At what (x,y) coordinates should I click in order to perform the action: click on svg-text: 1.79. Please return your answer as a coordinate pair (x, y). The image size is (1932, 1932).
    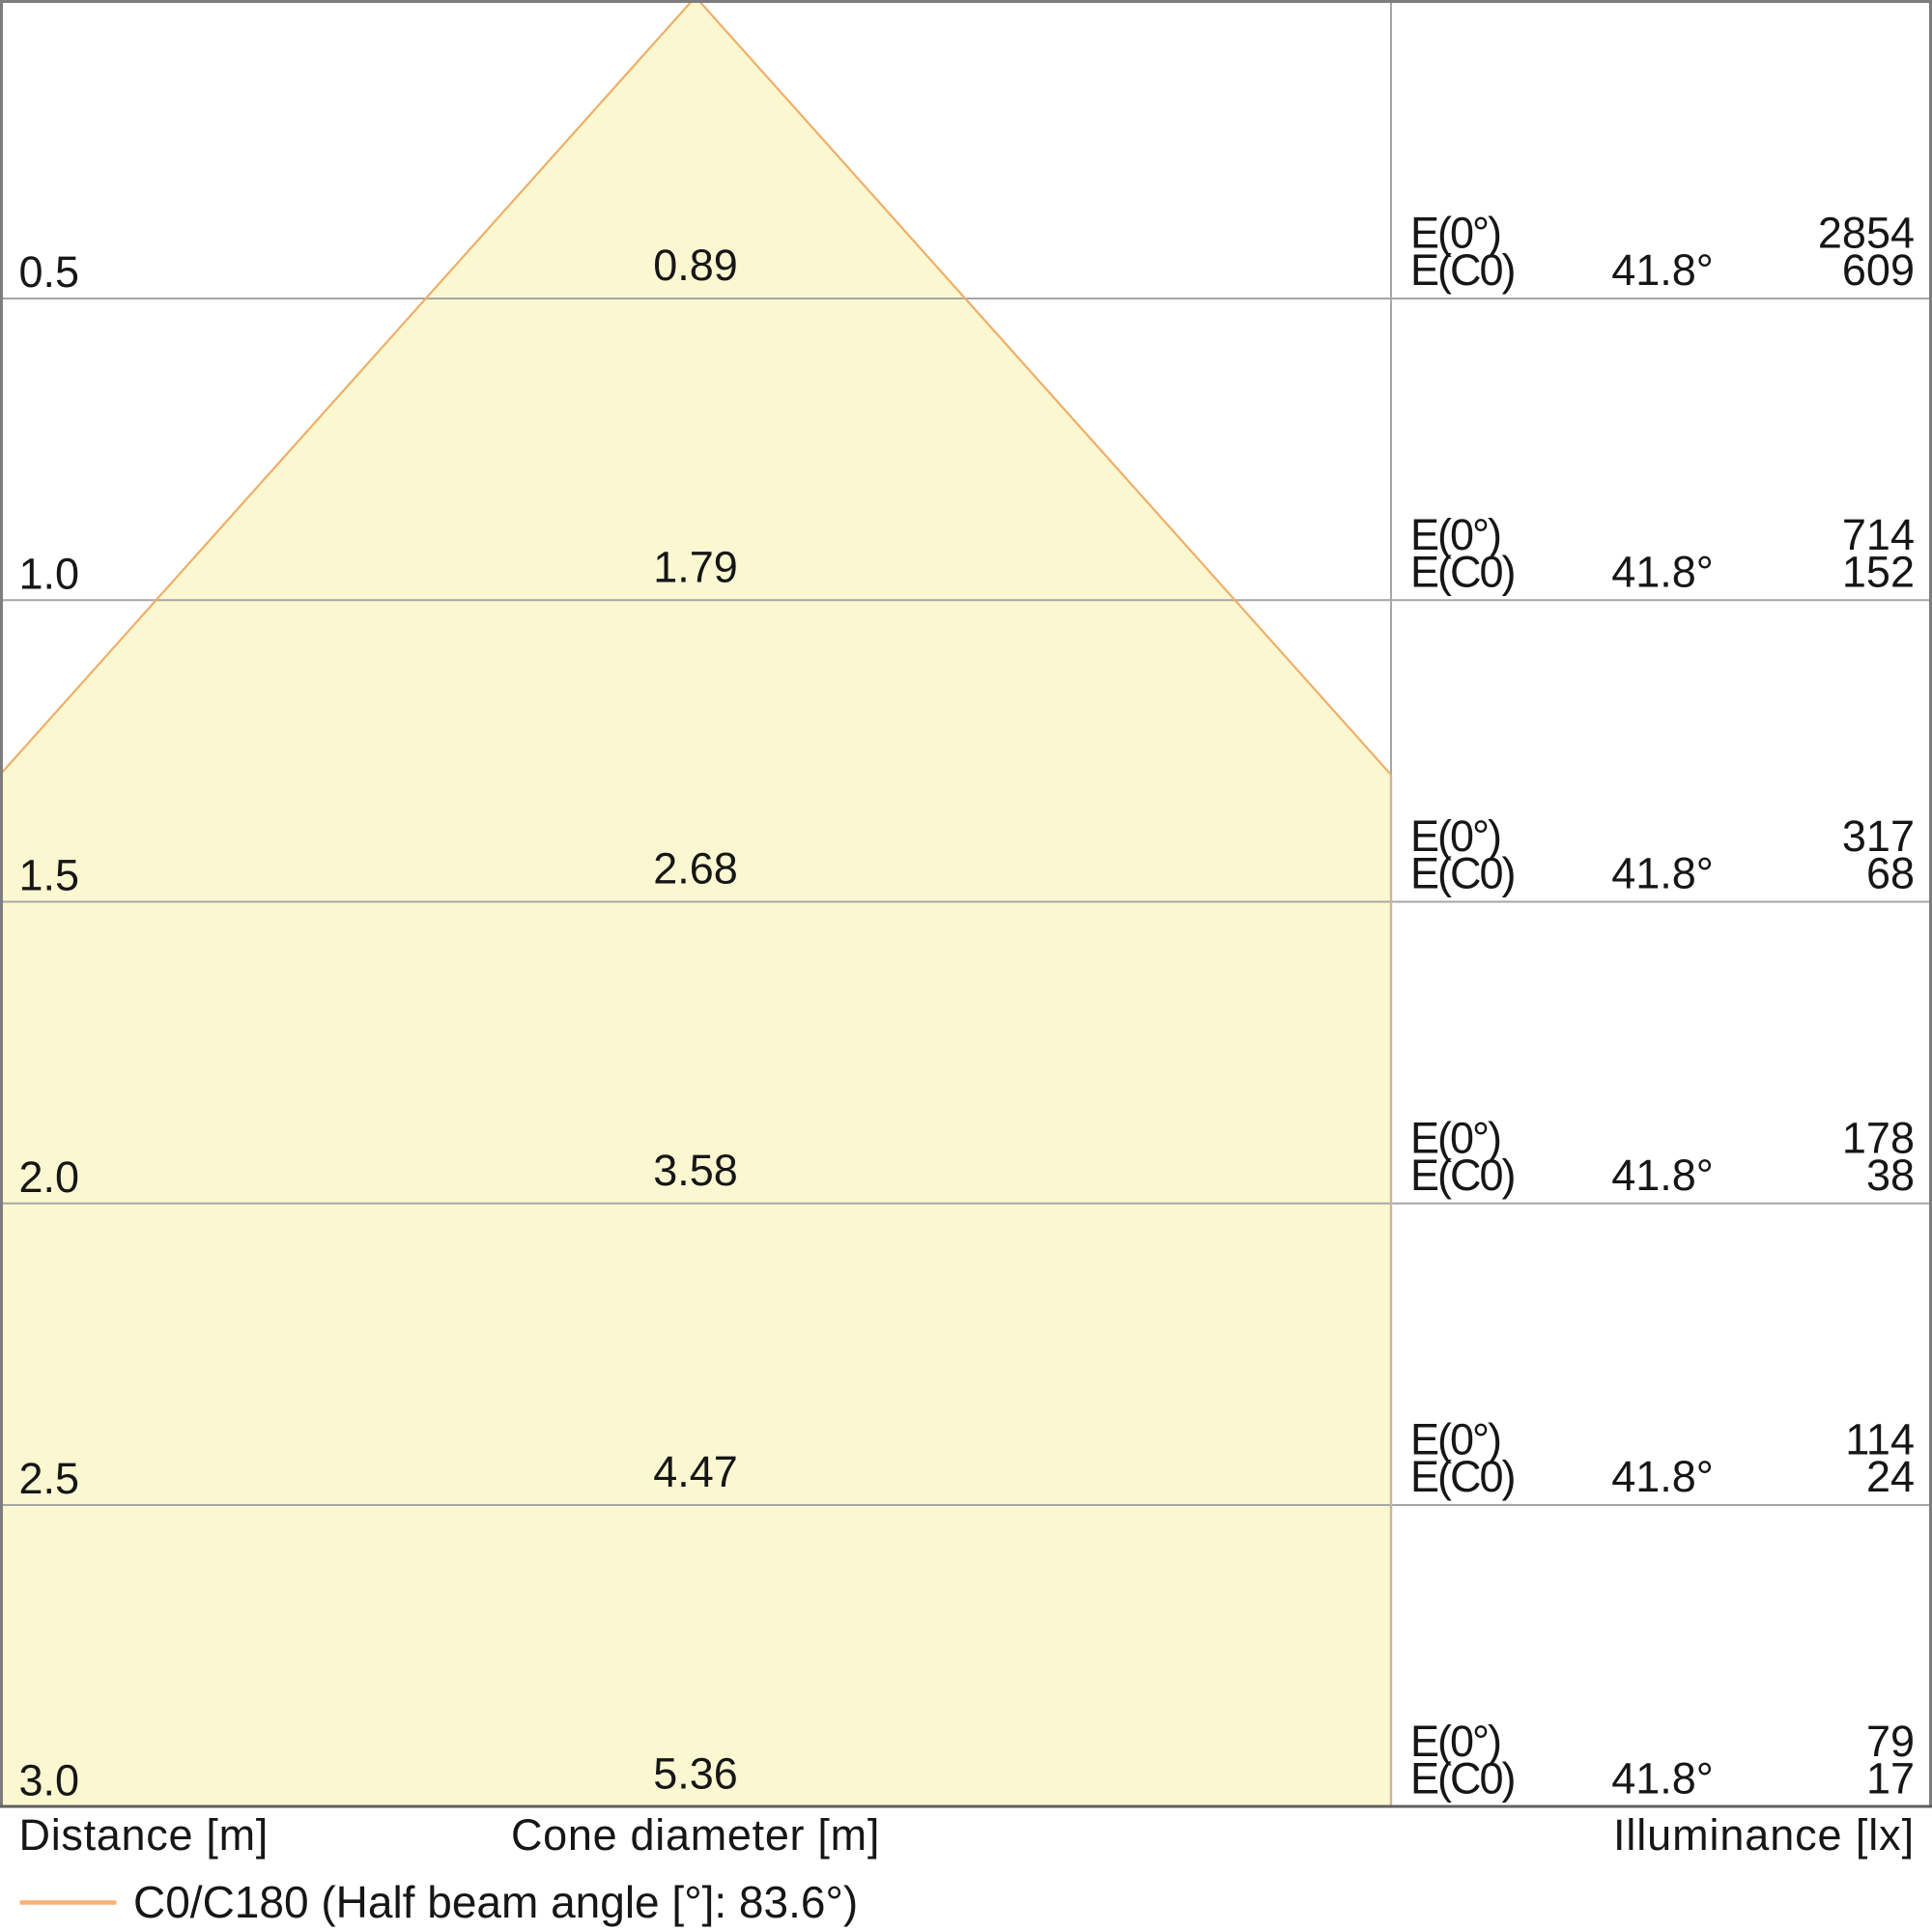
    Looking at the image, I should click on (695, 566).